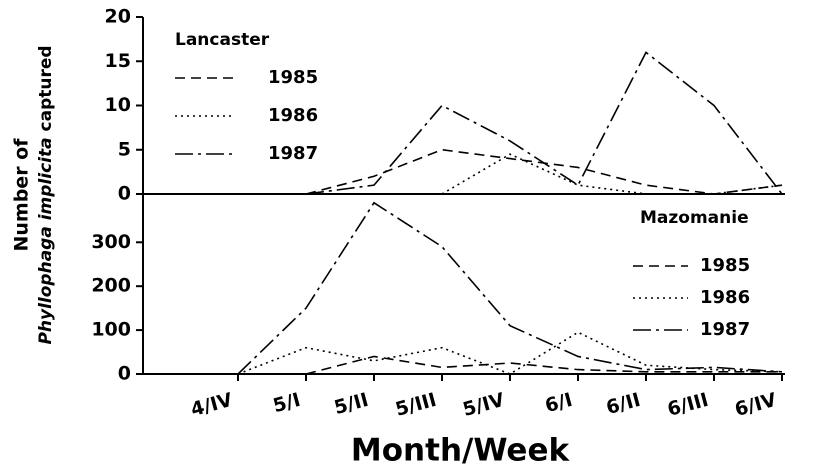 The image size is (822, 476). What do you see at coordinates (118, 61) in the screenshot?
I see `y-tick-label: 15` at bounding box center [118, 61].